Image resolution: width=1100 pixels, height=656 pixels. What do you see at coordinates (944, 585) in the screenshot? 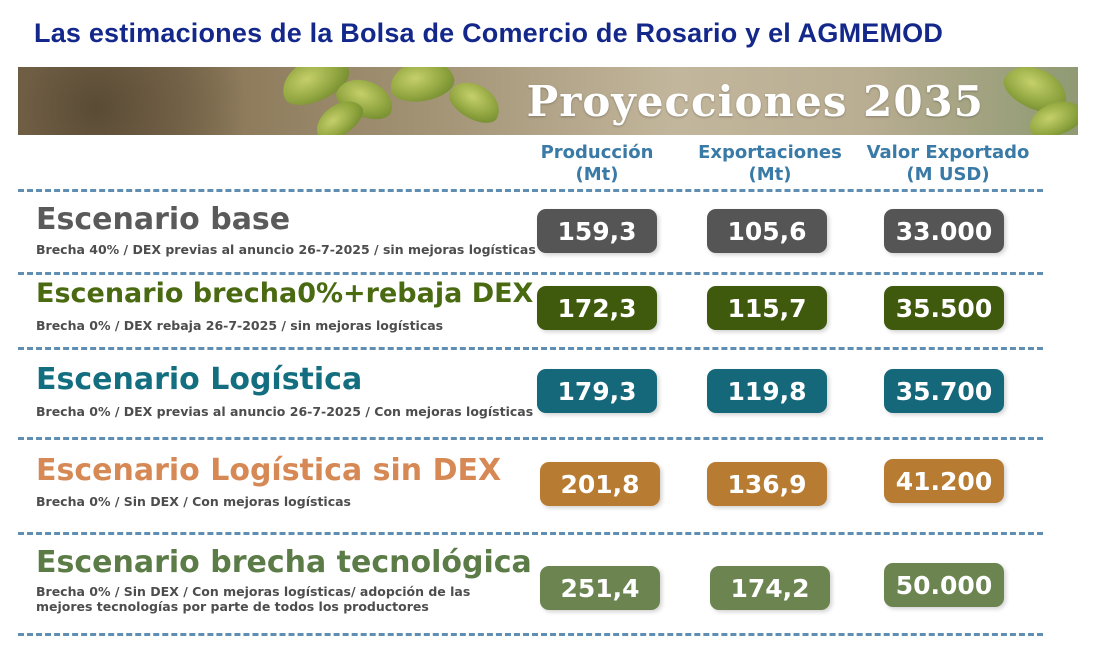
I see `valor-exportado-value: 50.000` at bounding box center [944, 585].